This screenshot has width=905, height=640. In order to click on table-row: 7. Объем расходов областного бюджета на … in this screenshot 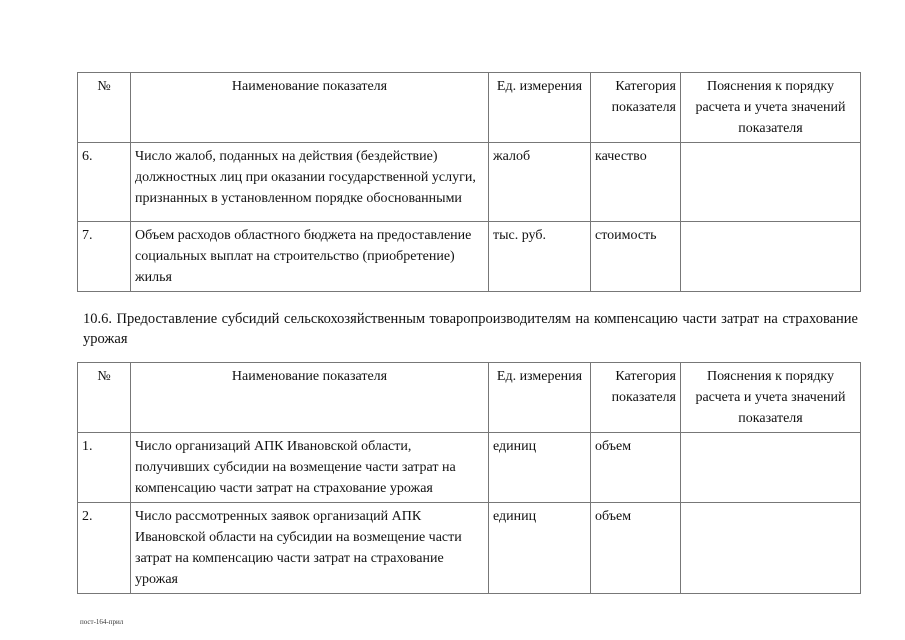, I will do `click(469, 256)`.